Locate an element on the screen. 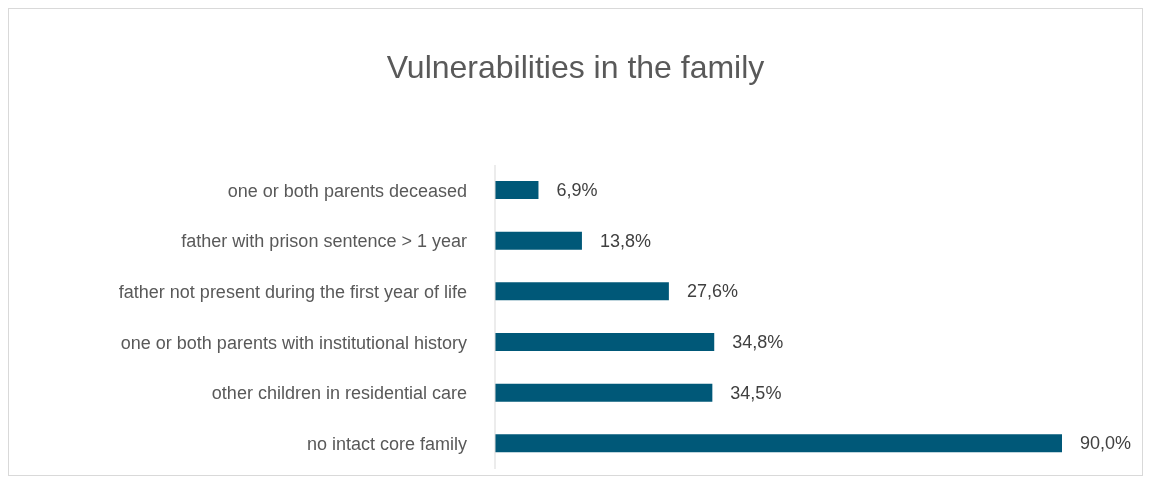  chart-title: Vulnerabilities in the family is located at coordinates (575, 67).